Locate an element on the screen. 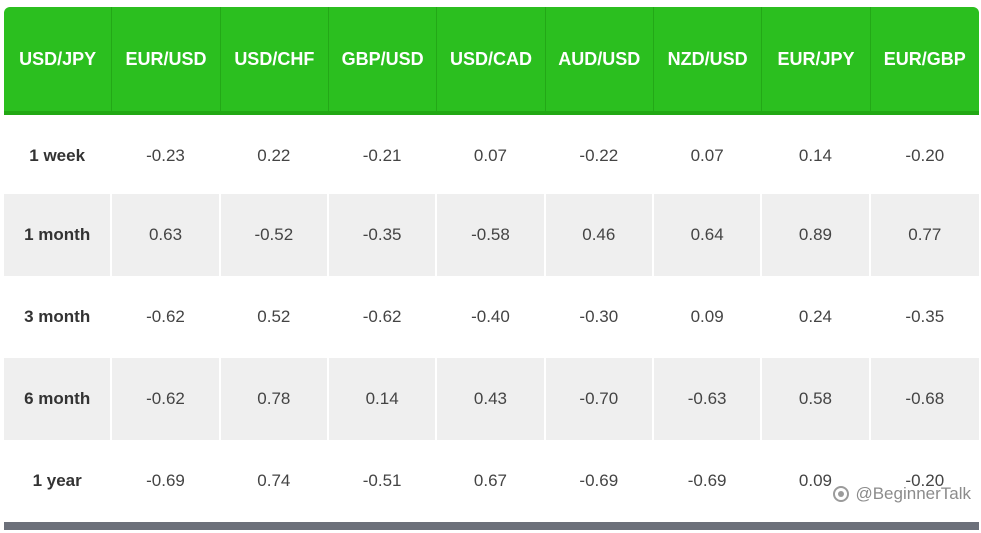  row-label: 1 month is located at coordinates (58, 235).